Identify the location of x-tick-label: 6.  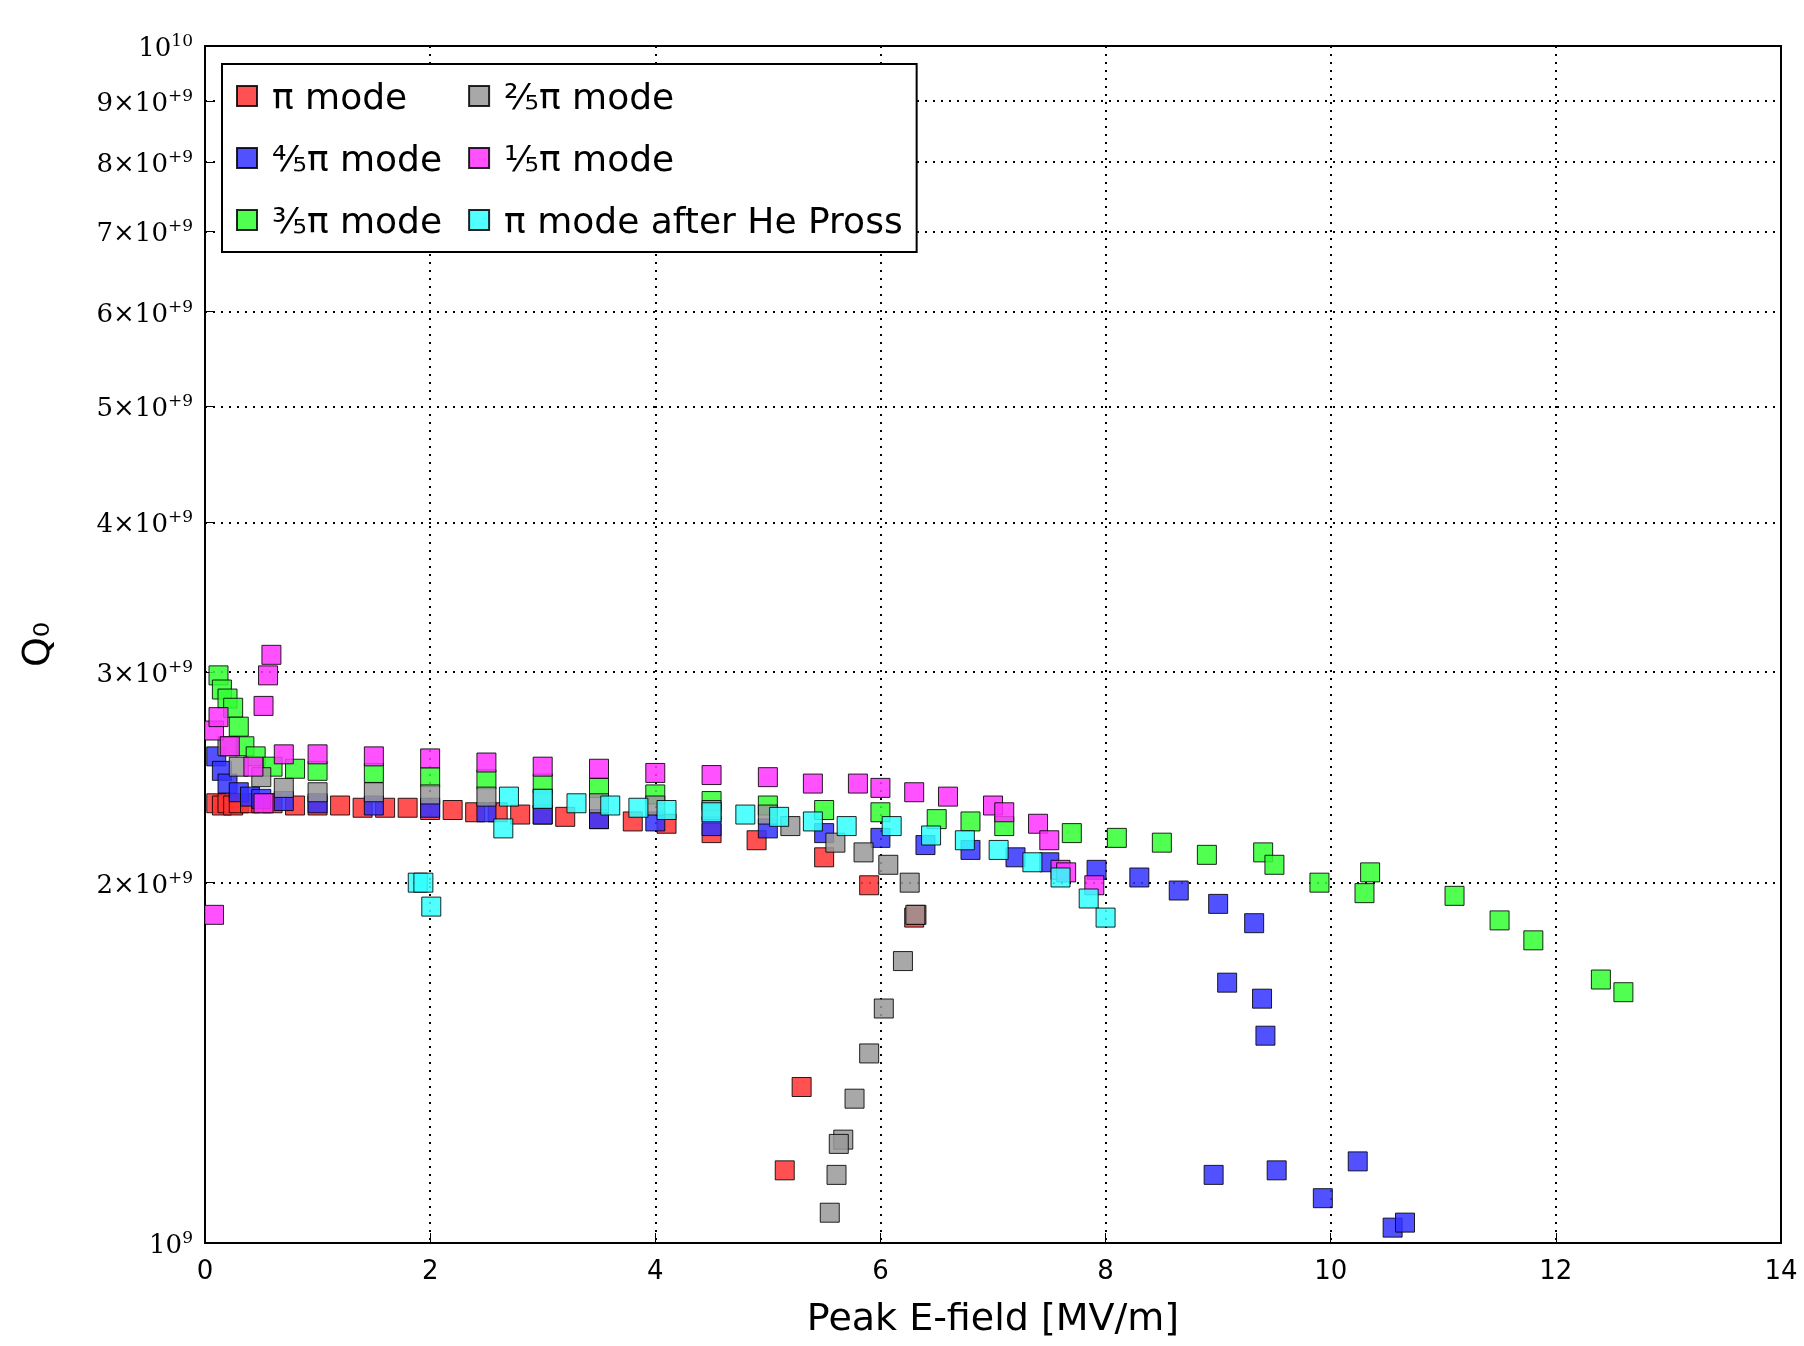
(880, 1270).